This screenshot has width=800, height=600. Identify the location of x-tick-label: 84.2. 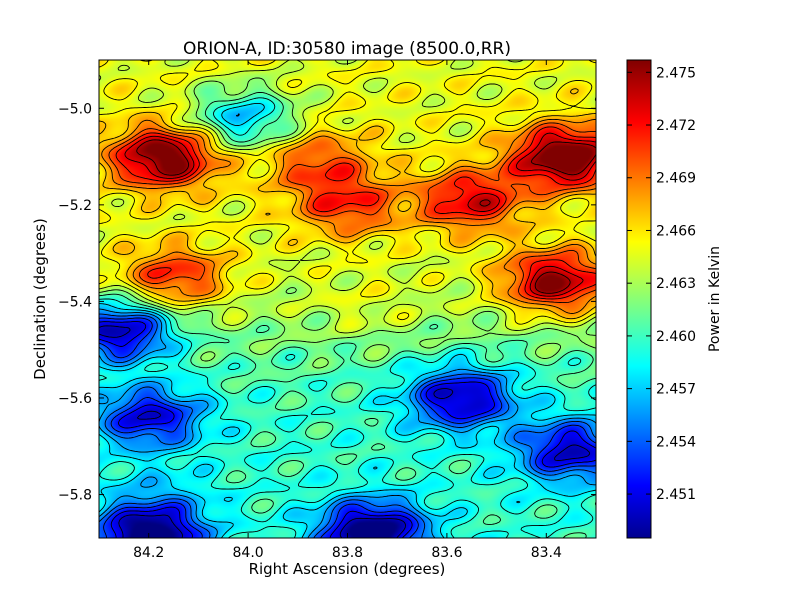
(148, 553).